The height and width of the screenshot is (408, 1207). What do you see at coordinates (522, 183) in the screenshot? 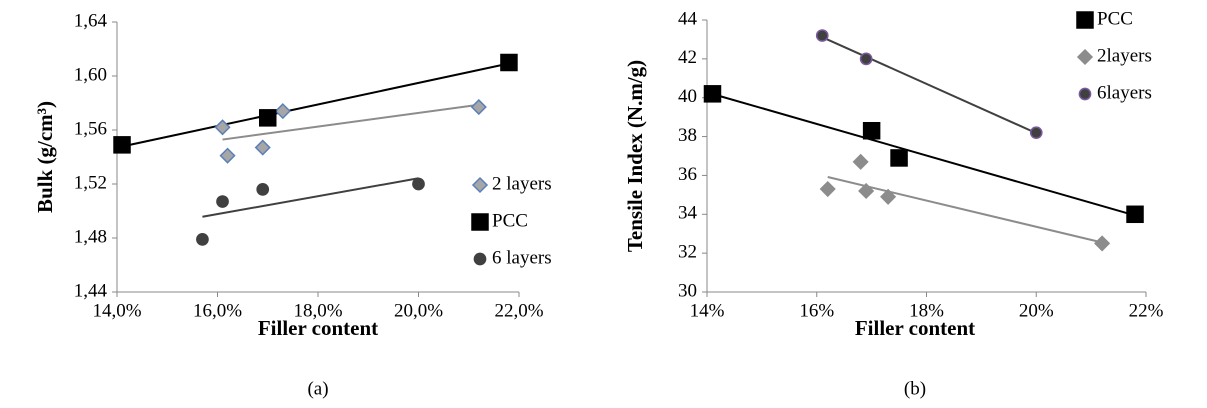
I see `legend-label: 2 layers` at bounding box center [522, 183].